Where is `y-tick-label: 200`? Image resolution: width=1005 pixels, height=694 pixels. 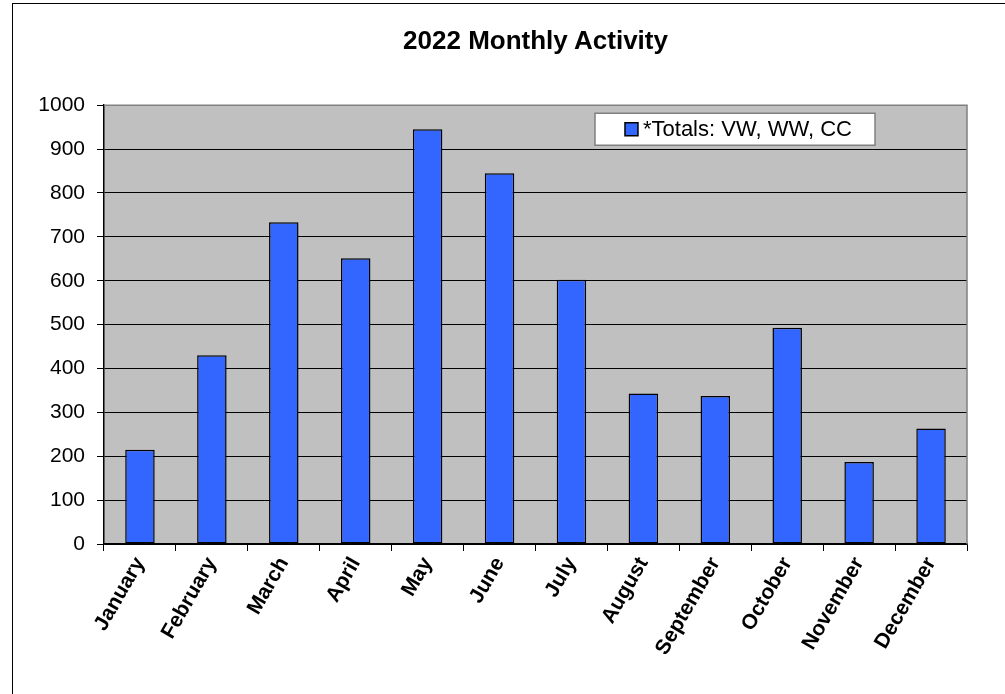
y-tick-label: 200 is located at coordinates (67, 455).